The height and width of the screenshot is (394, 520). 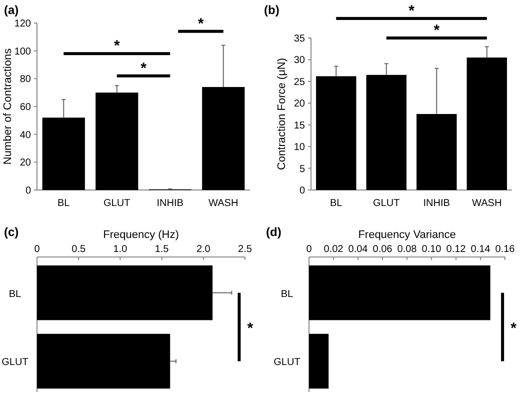 What do you see at coordinates (334, 249) in the screenshot?
I see `x-tick-label: 0.02` at bounding box center [334, 249].